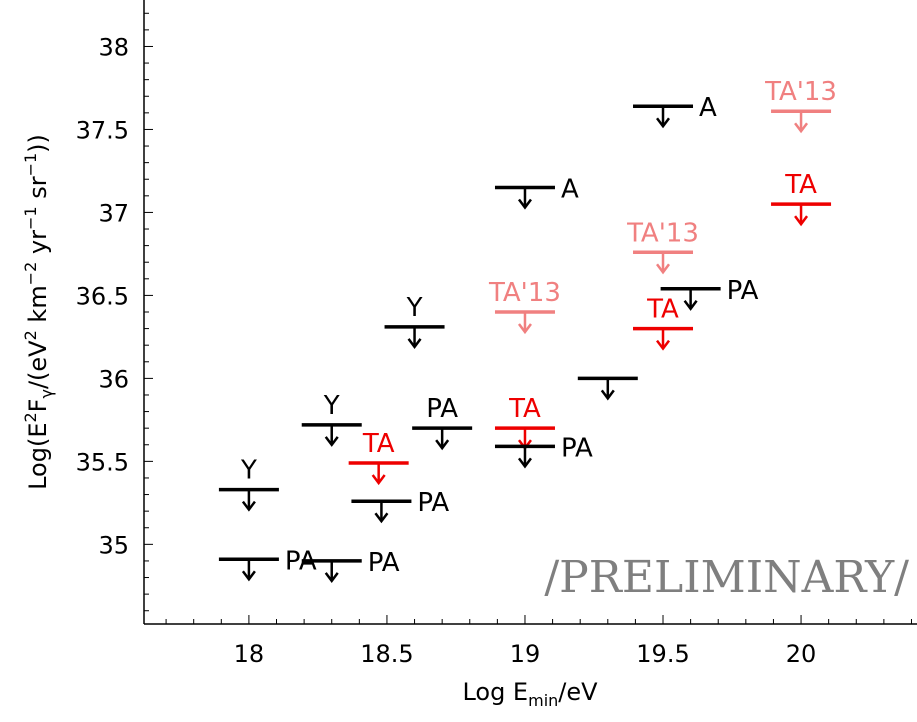 Image resolution: width=917 pixels, height=722 pixels. What do you see at coordinates (102, 462) in the screenshot?
I see `y-tick-label: 35.5` at bounding box center [102, 462].